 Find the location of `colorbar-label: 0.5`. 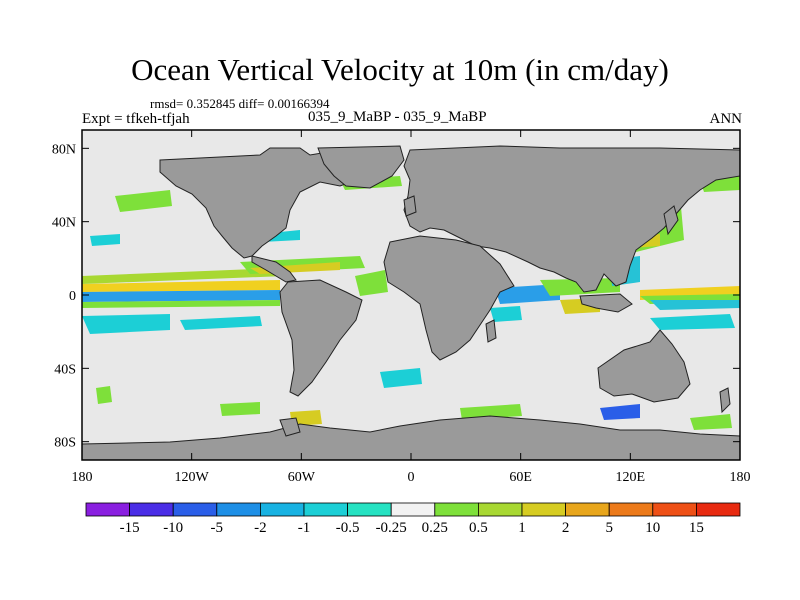

colorbar-label: 0.5 is located at coordinates (478, 528).